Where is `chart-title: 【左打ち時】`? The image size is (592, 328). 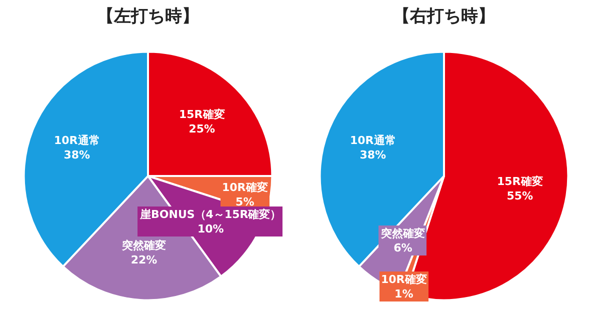 chart-title: 【左打ち時】 is located at coordinates (148, 16).